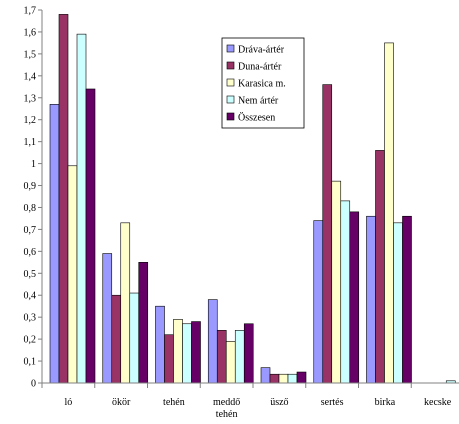  I want to click on y-tick-label: 0,4, so click(30, 296).